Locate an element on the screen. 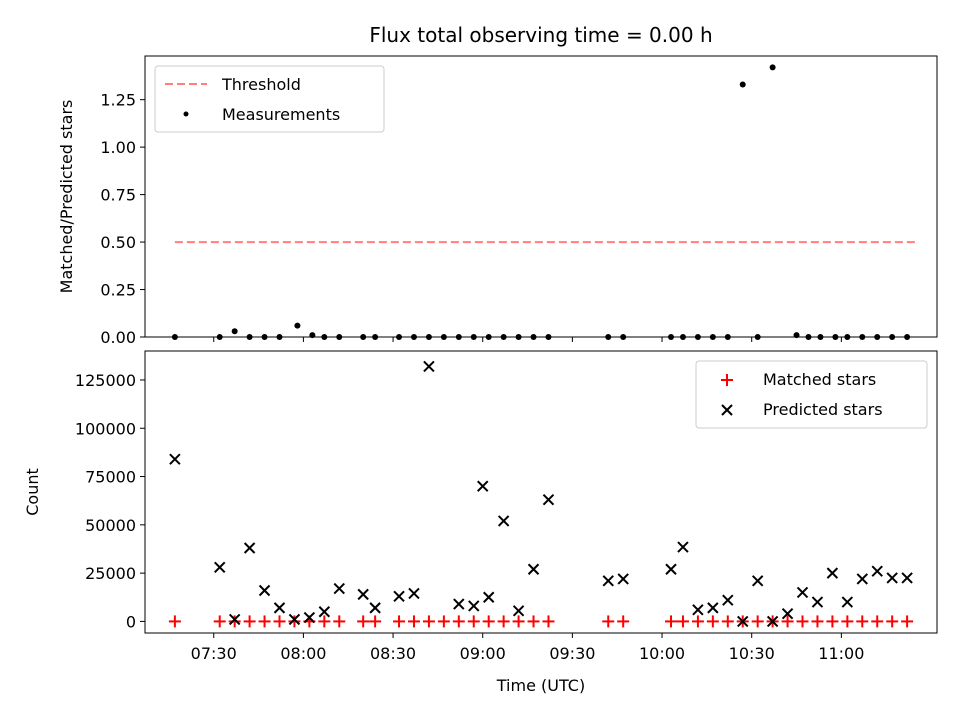 The width and height of the screenshot is (960, 720). count-x-tick-label: 11:00 is located at coordinates (841, 653).